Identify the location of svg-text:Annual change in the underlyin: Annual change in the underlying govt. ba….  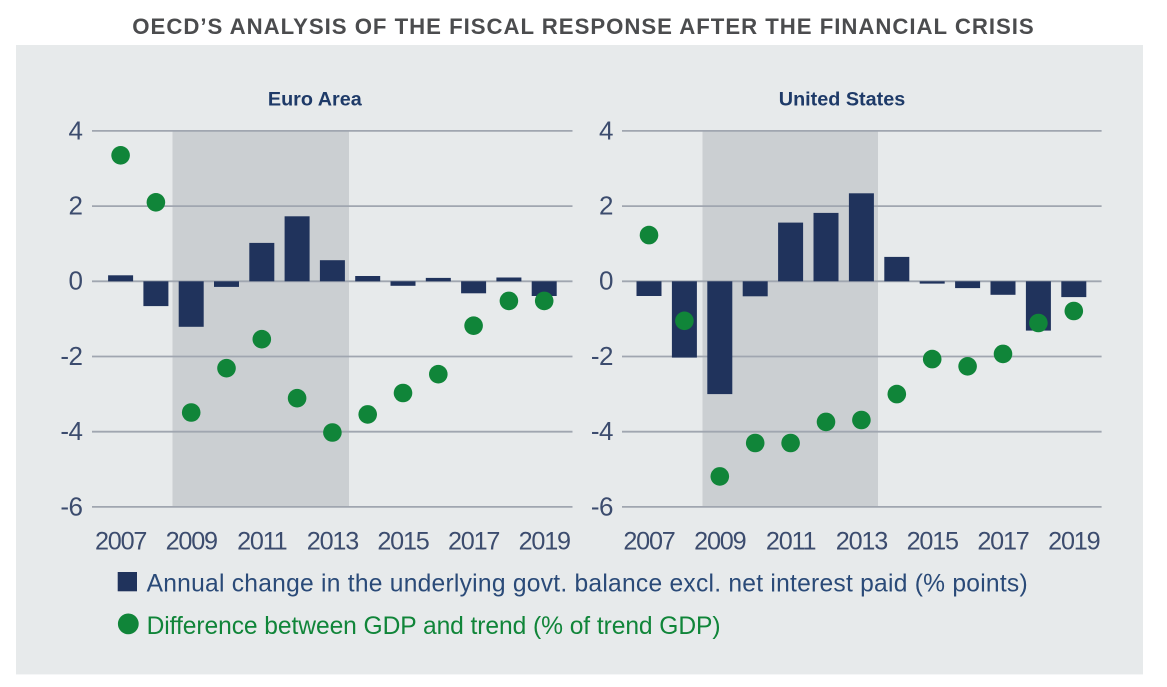
(587, 584).